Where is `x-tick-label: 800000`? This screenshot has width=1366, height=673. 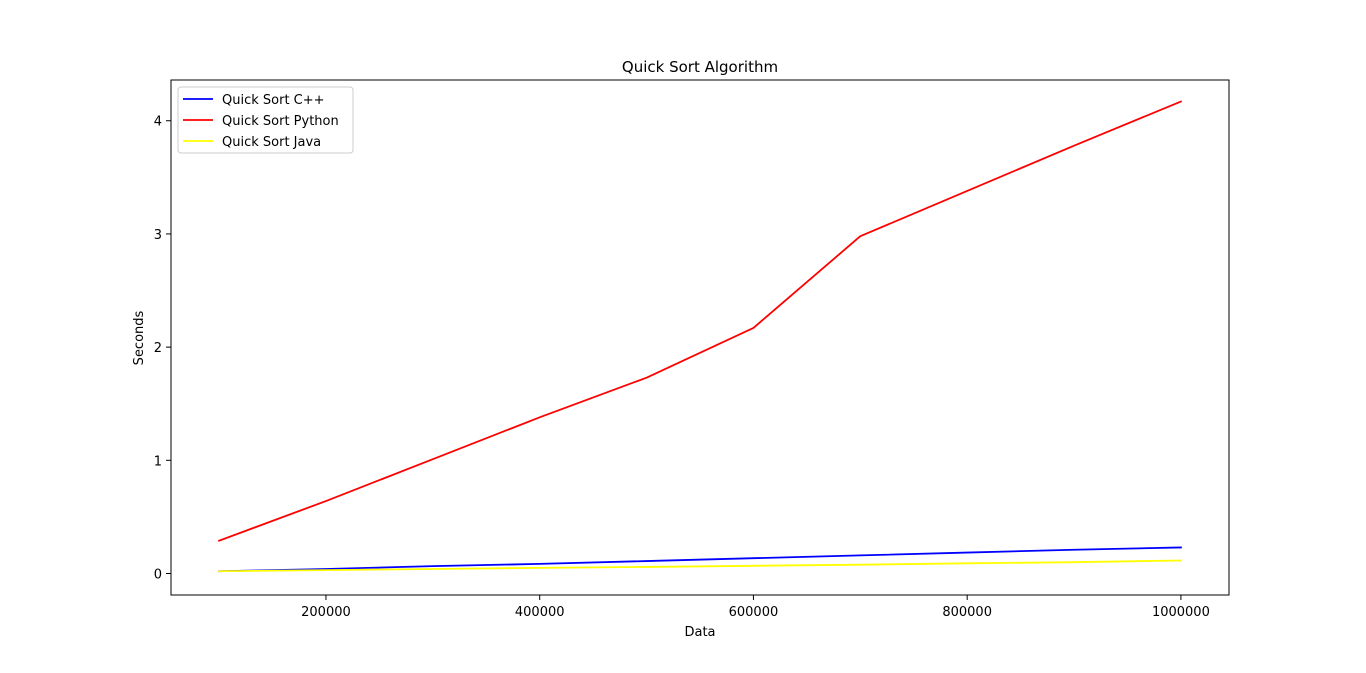
x-tick-label: 800000 is located at coordinates (967, 612).